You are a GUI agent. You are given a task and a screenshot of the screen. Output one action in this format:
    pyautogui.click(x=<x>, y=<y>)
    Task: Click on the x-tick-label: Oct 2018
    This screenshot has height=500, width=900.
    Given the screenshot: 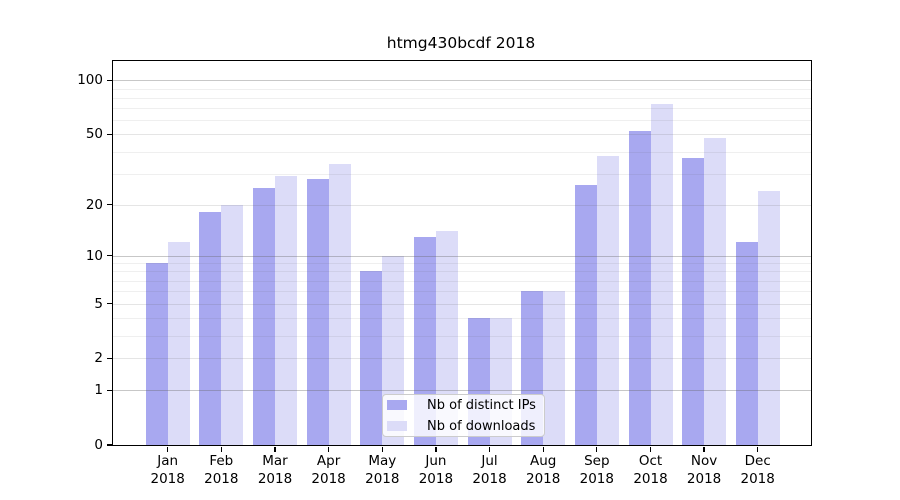 What is the action you would take?
    pyautogui.click(x=650, y=470)
    